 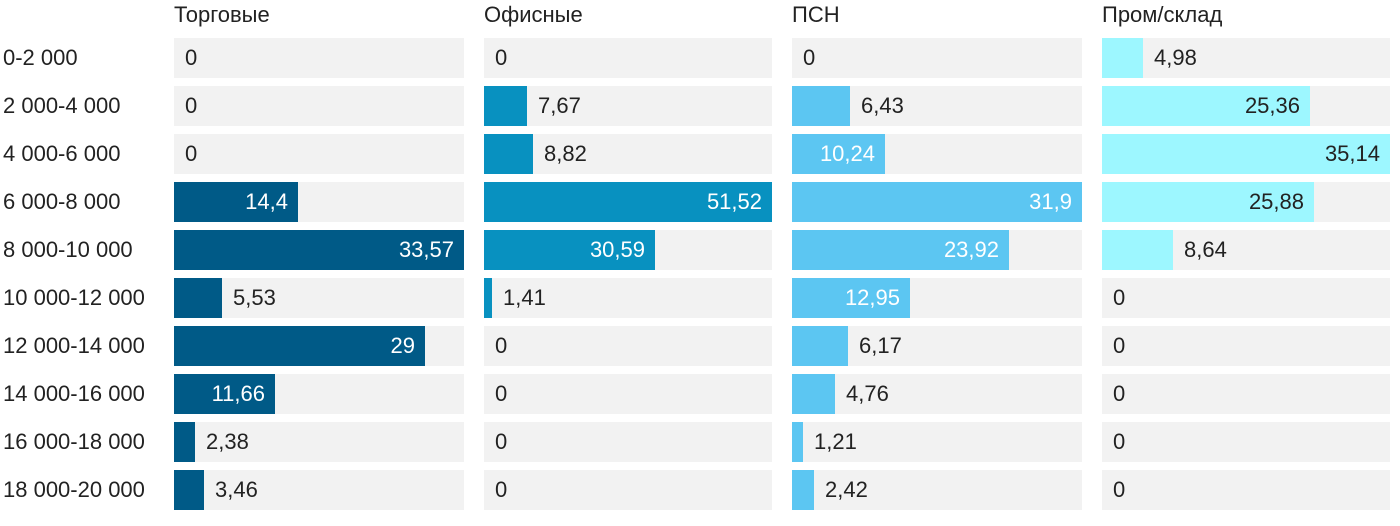 What do you see at coordinates (867, 393) in the screenshot?
I see `value-label: 4,76` at bounding box center [867, 393].